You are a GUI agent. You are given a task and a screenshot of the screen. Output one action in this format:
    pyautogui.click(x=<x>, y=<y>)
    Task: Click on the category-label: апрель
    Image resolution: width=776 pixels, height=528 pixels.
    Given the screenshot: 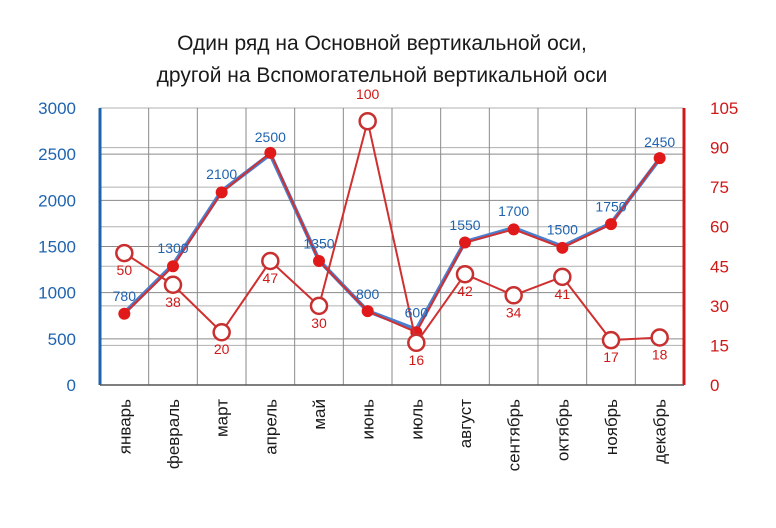 What is the action you would take?
    pyautogui.click(x=270, y=427)
    